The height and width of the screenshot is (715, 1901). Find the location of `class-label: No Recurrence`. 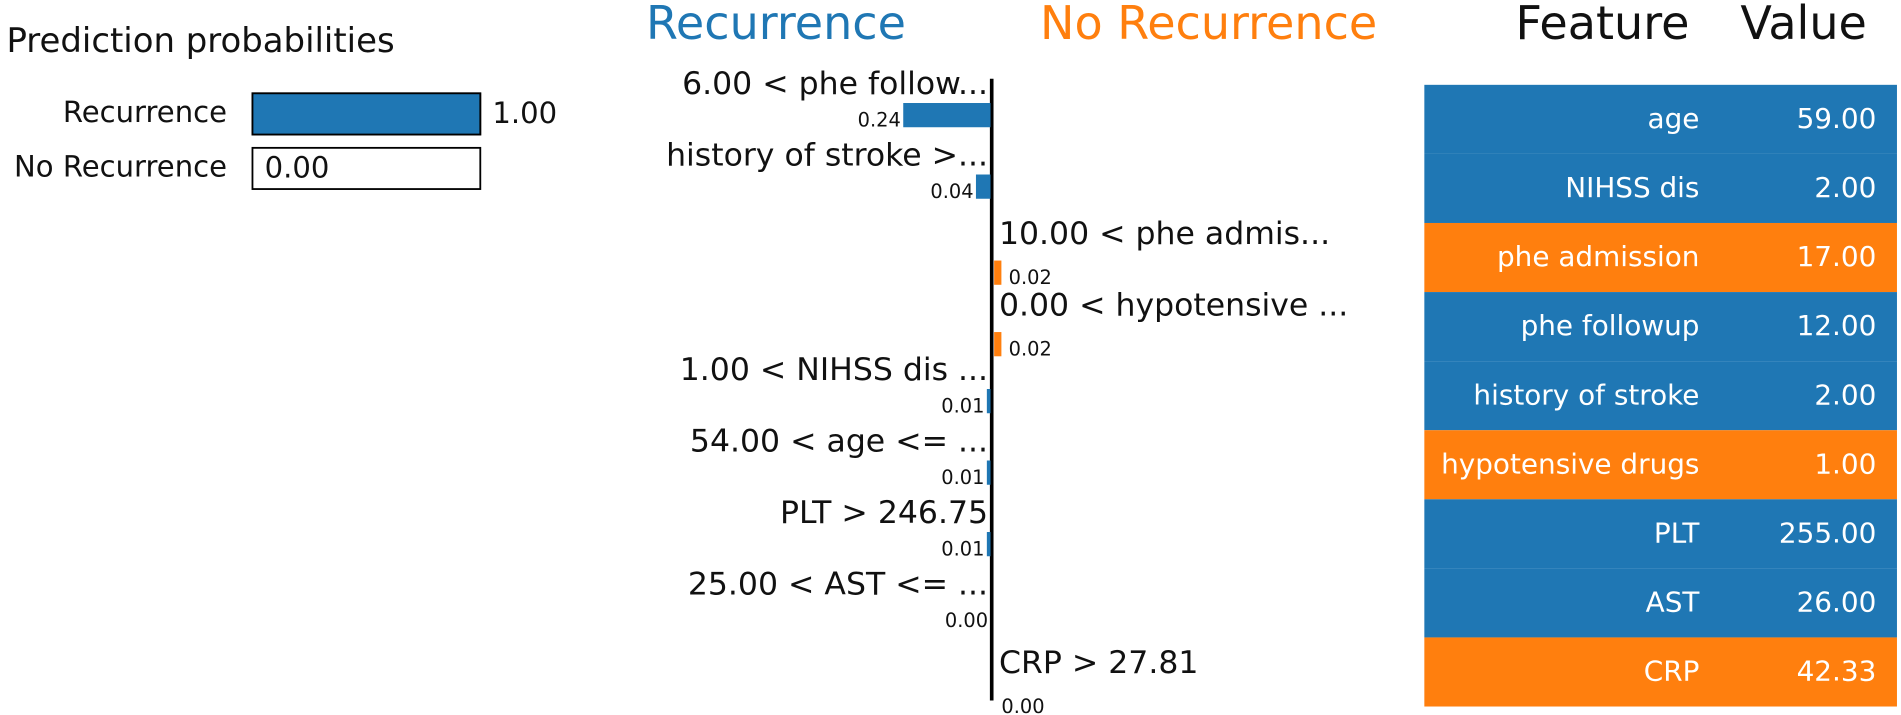

class-label: No Recurrence is located at coordinates (120, 166).